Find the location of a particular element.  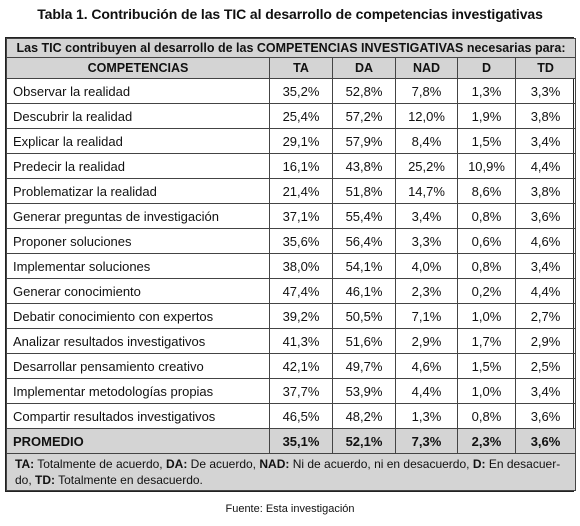

legend-text: Totalmente en desacuerdo. is located at coordinates (129, 480).